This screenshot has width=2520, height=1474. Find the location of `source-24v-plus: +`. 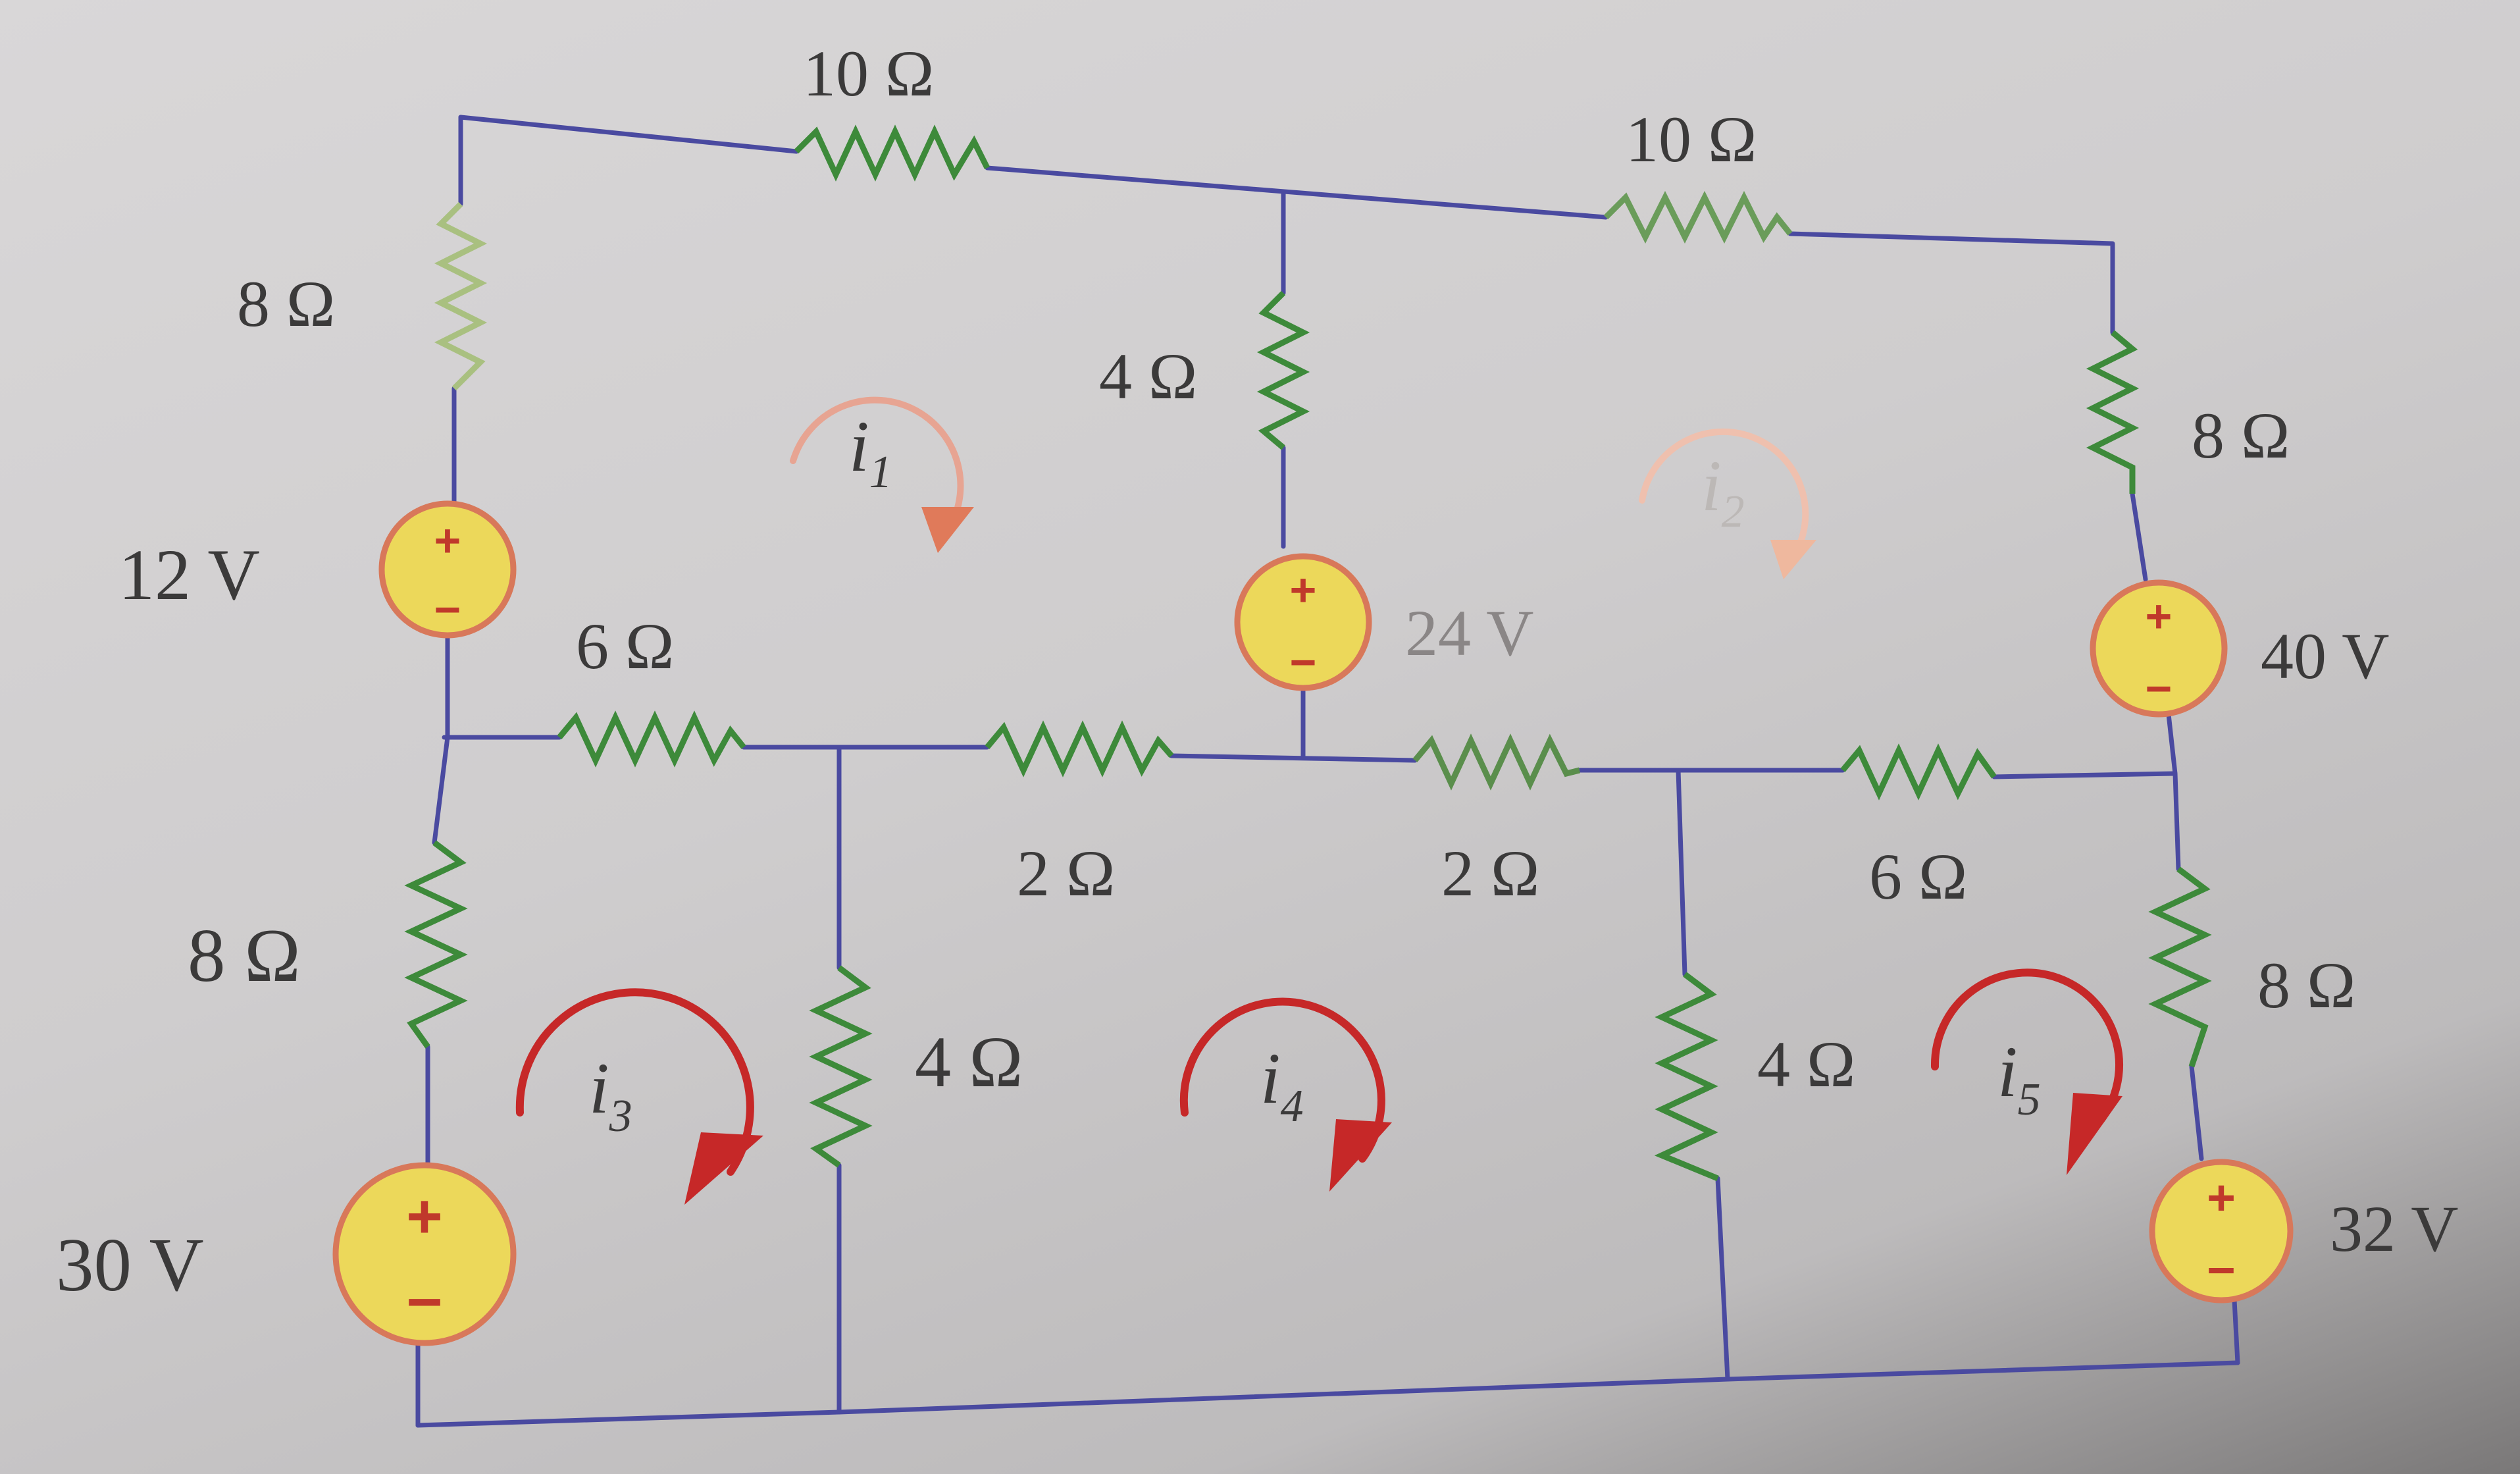

source-24v-plus: + is located at coordinates (1303, 590).